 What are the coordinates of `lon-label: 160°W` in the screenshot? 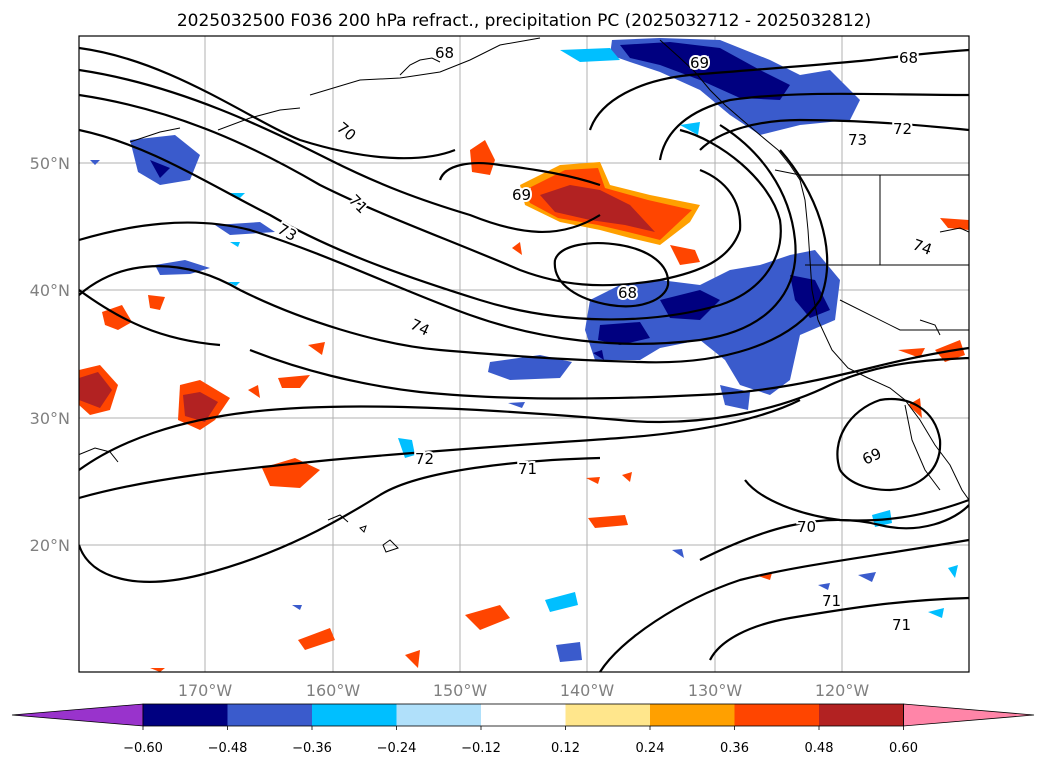 It's located at (333, 690).